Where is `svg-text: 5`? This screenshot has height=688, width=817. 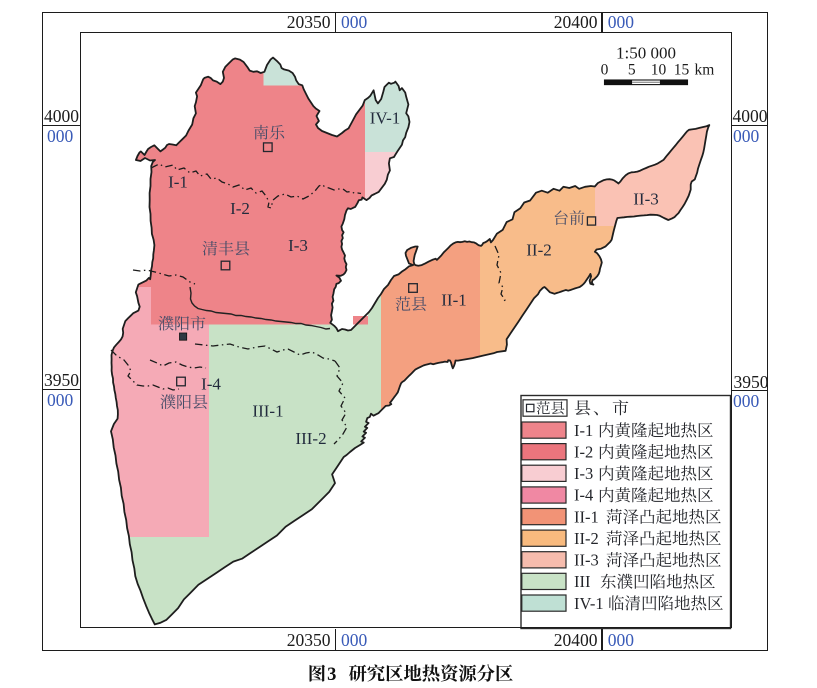
svg-text: 5 is located at coordinates (632, 70).